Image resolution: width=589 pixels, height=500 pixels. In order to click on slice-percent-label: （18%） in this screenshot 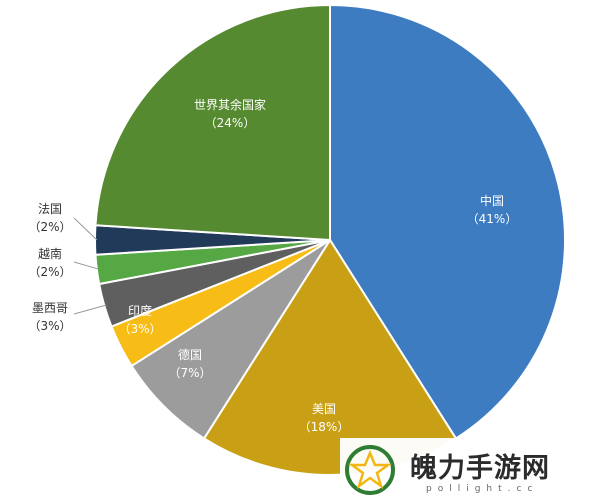, I will do `click(324, 427)`.